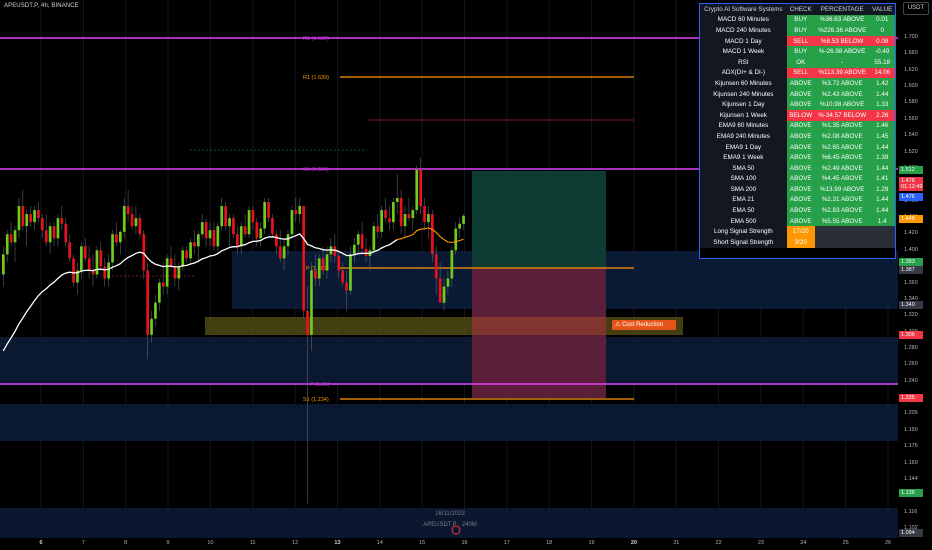 The height and width of the screenshot is (550, 932). Describe the element at coordinates (911, 305) in the screenshot. I see `price-label: 1.340` at that location.